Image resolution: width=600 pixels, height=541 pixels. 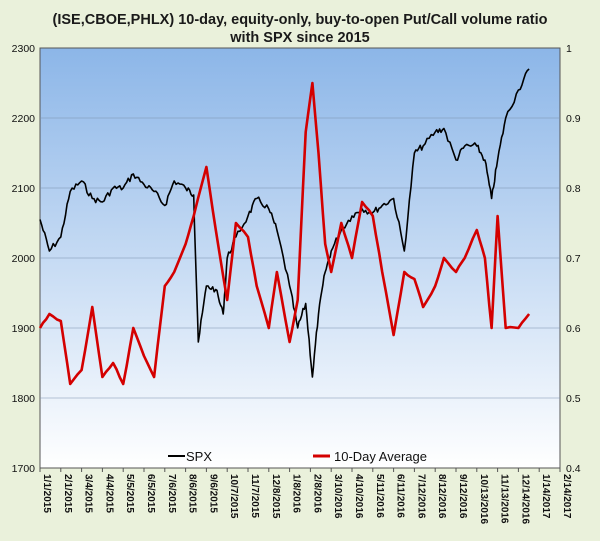 I want to click on left-axis-tick-label: 2300, so click(x=24, y=49).